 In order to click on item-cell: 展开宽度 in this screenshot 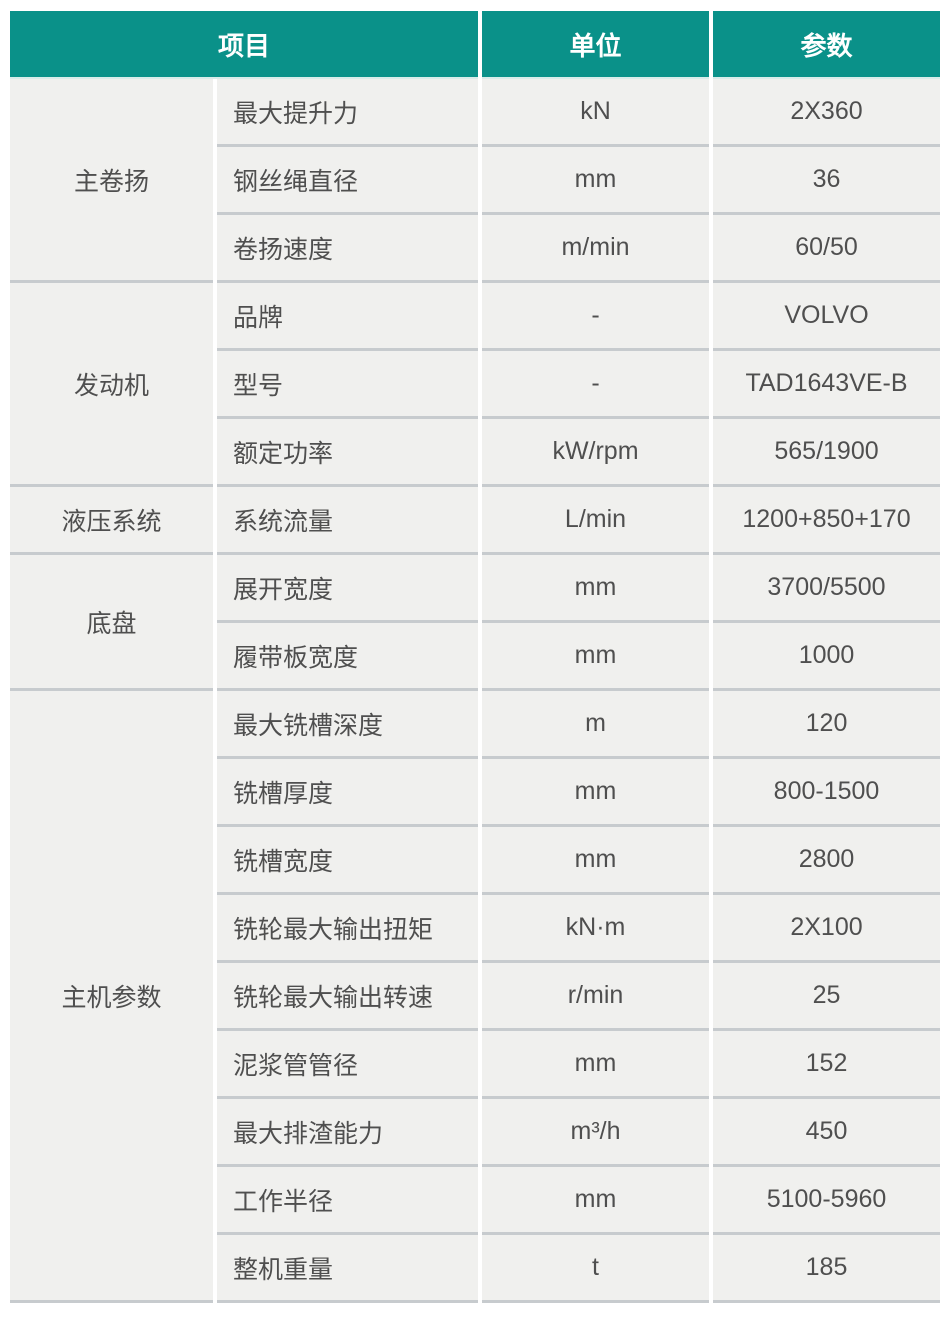, I will do `click(347, 589)`.